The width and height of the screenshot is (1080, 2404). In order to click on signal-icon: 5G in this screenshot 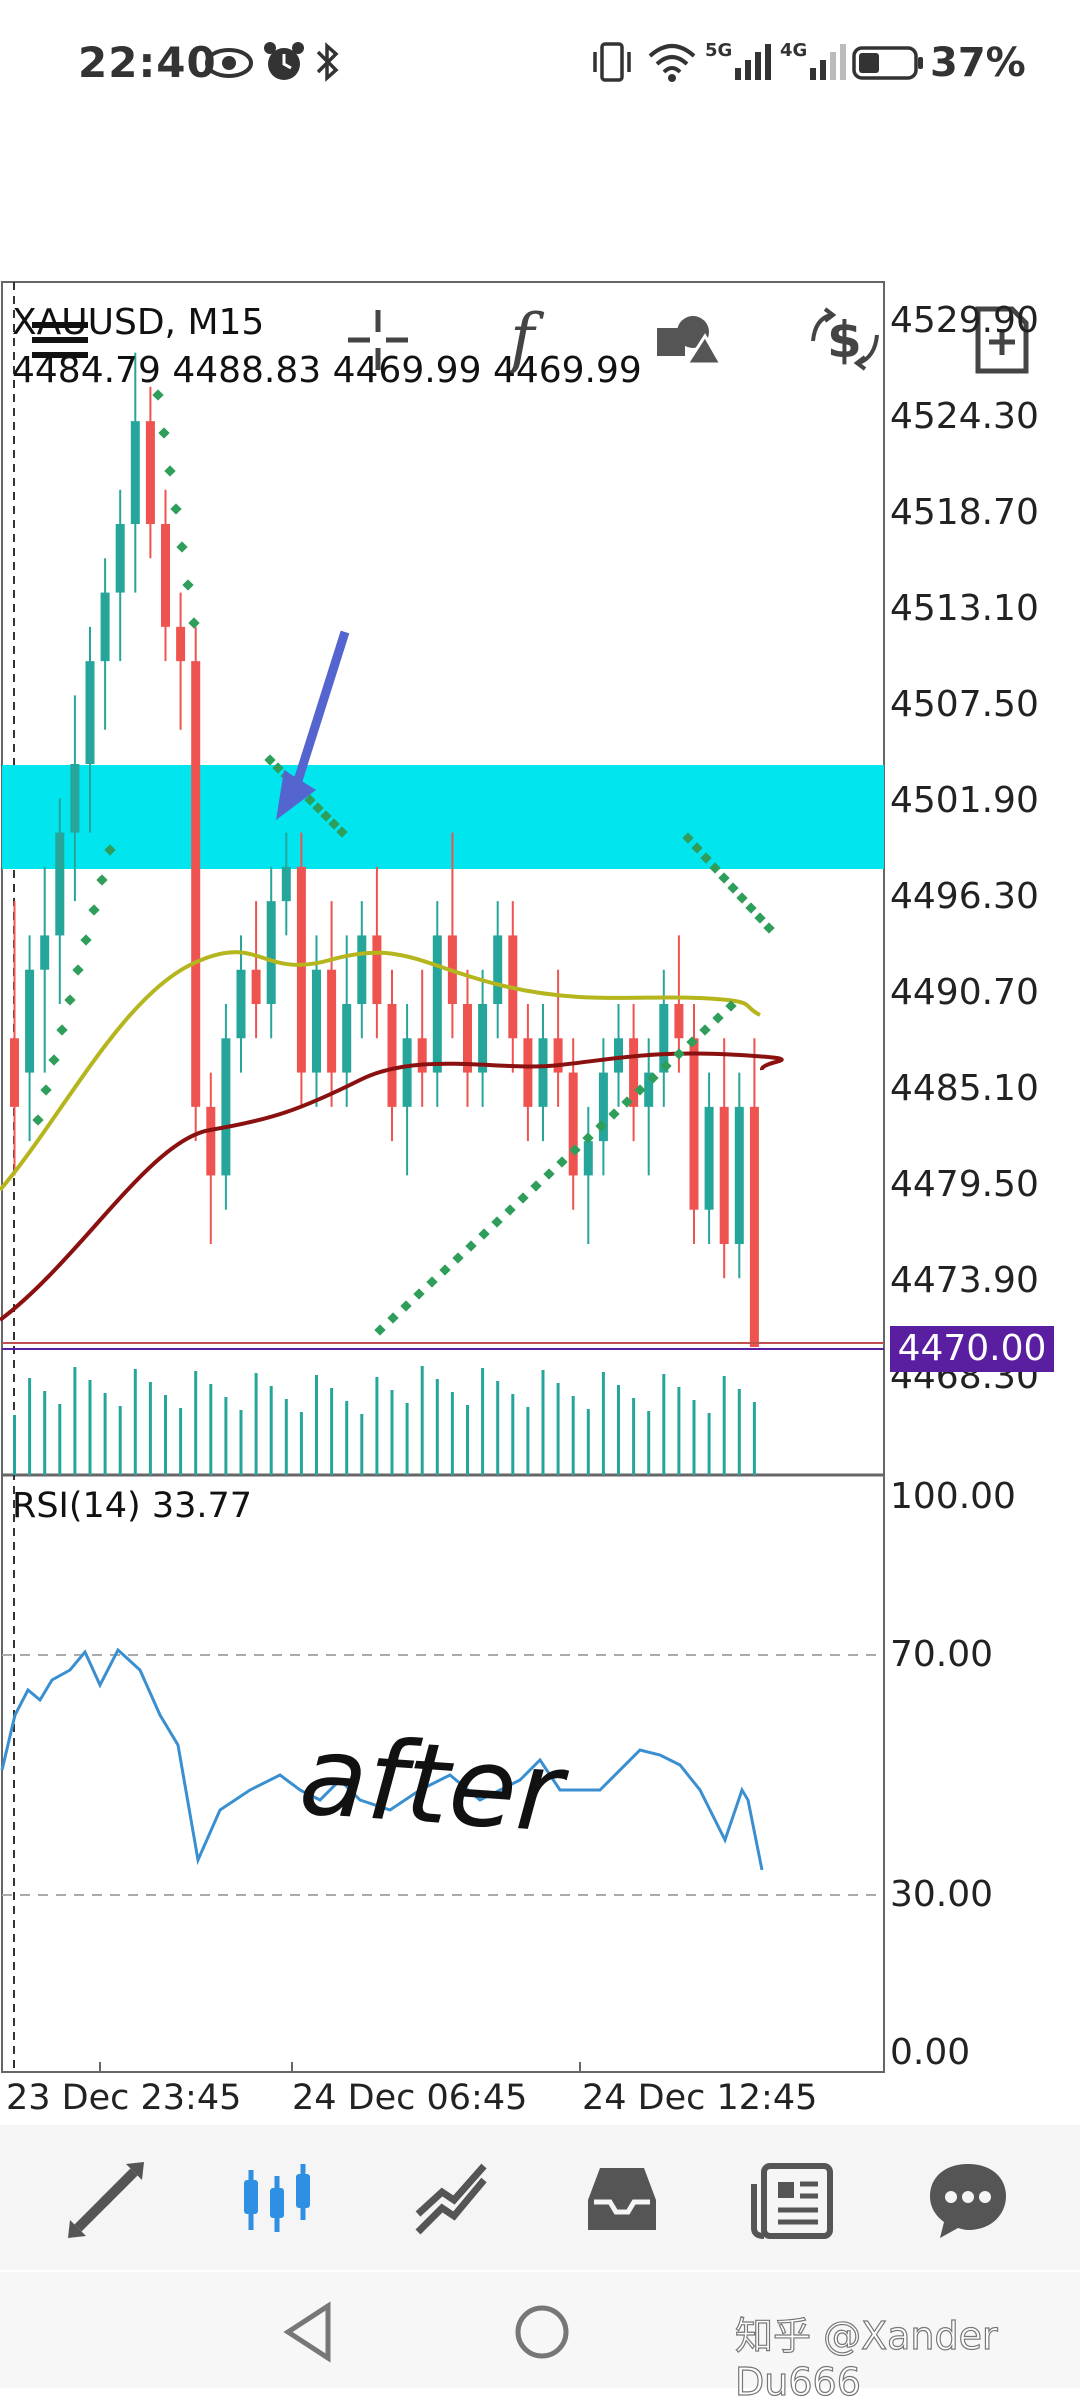, I will do `click(738, 60)`.